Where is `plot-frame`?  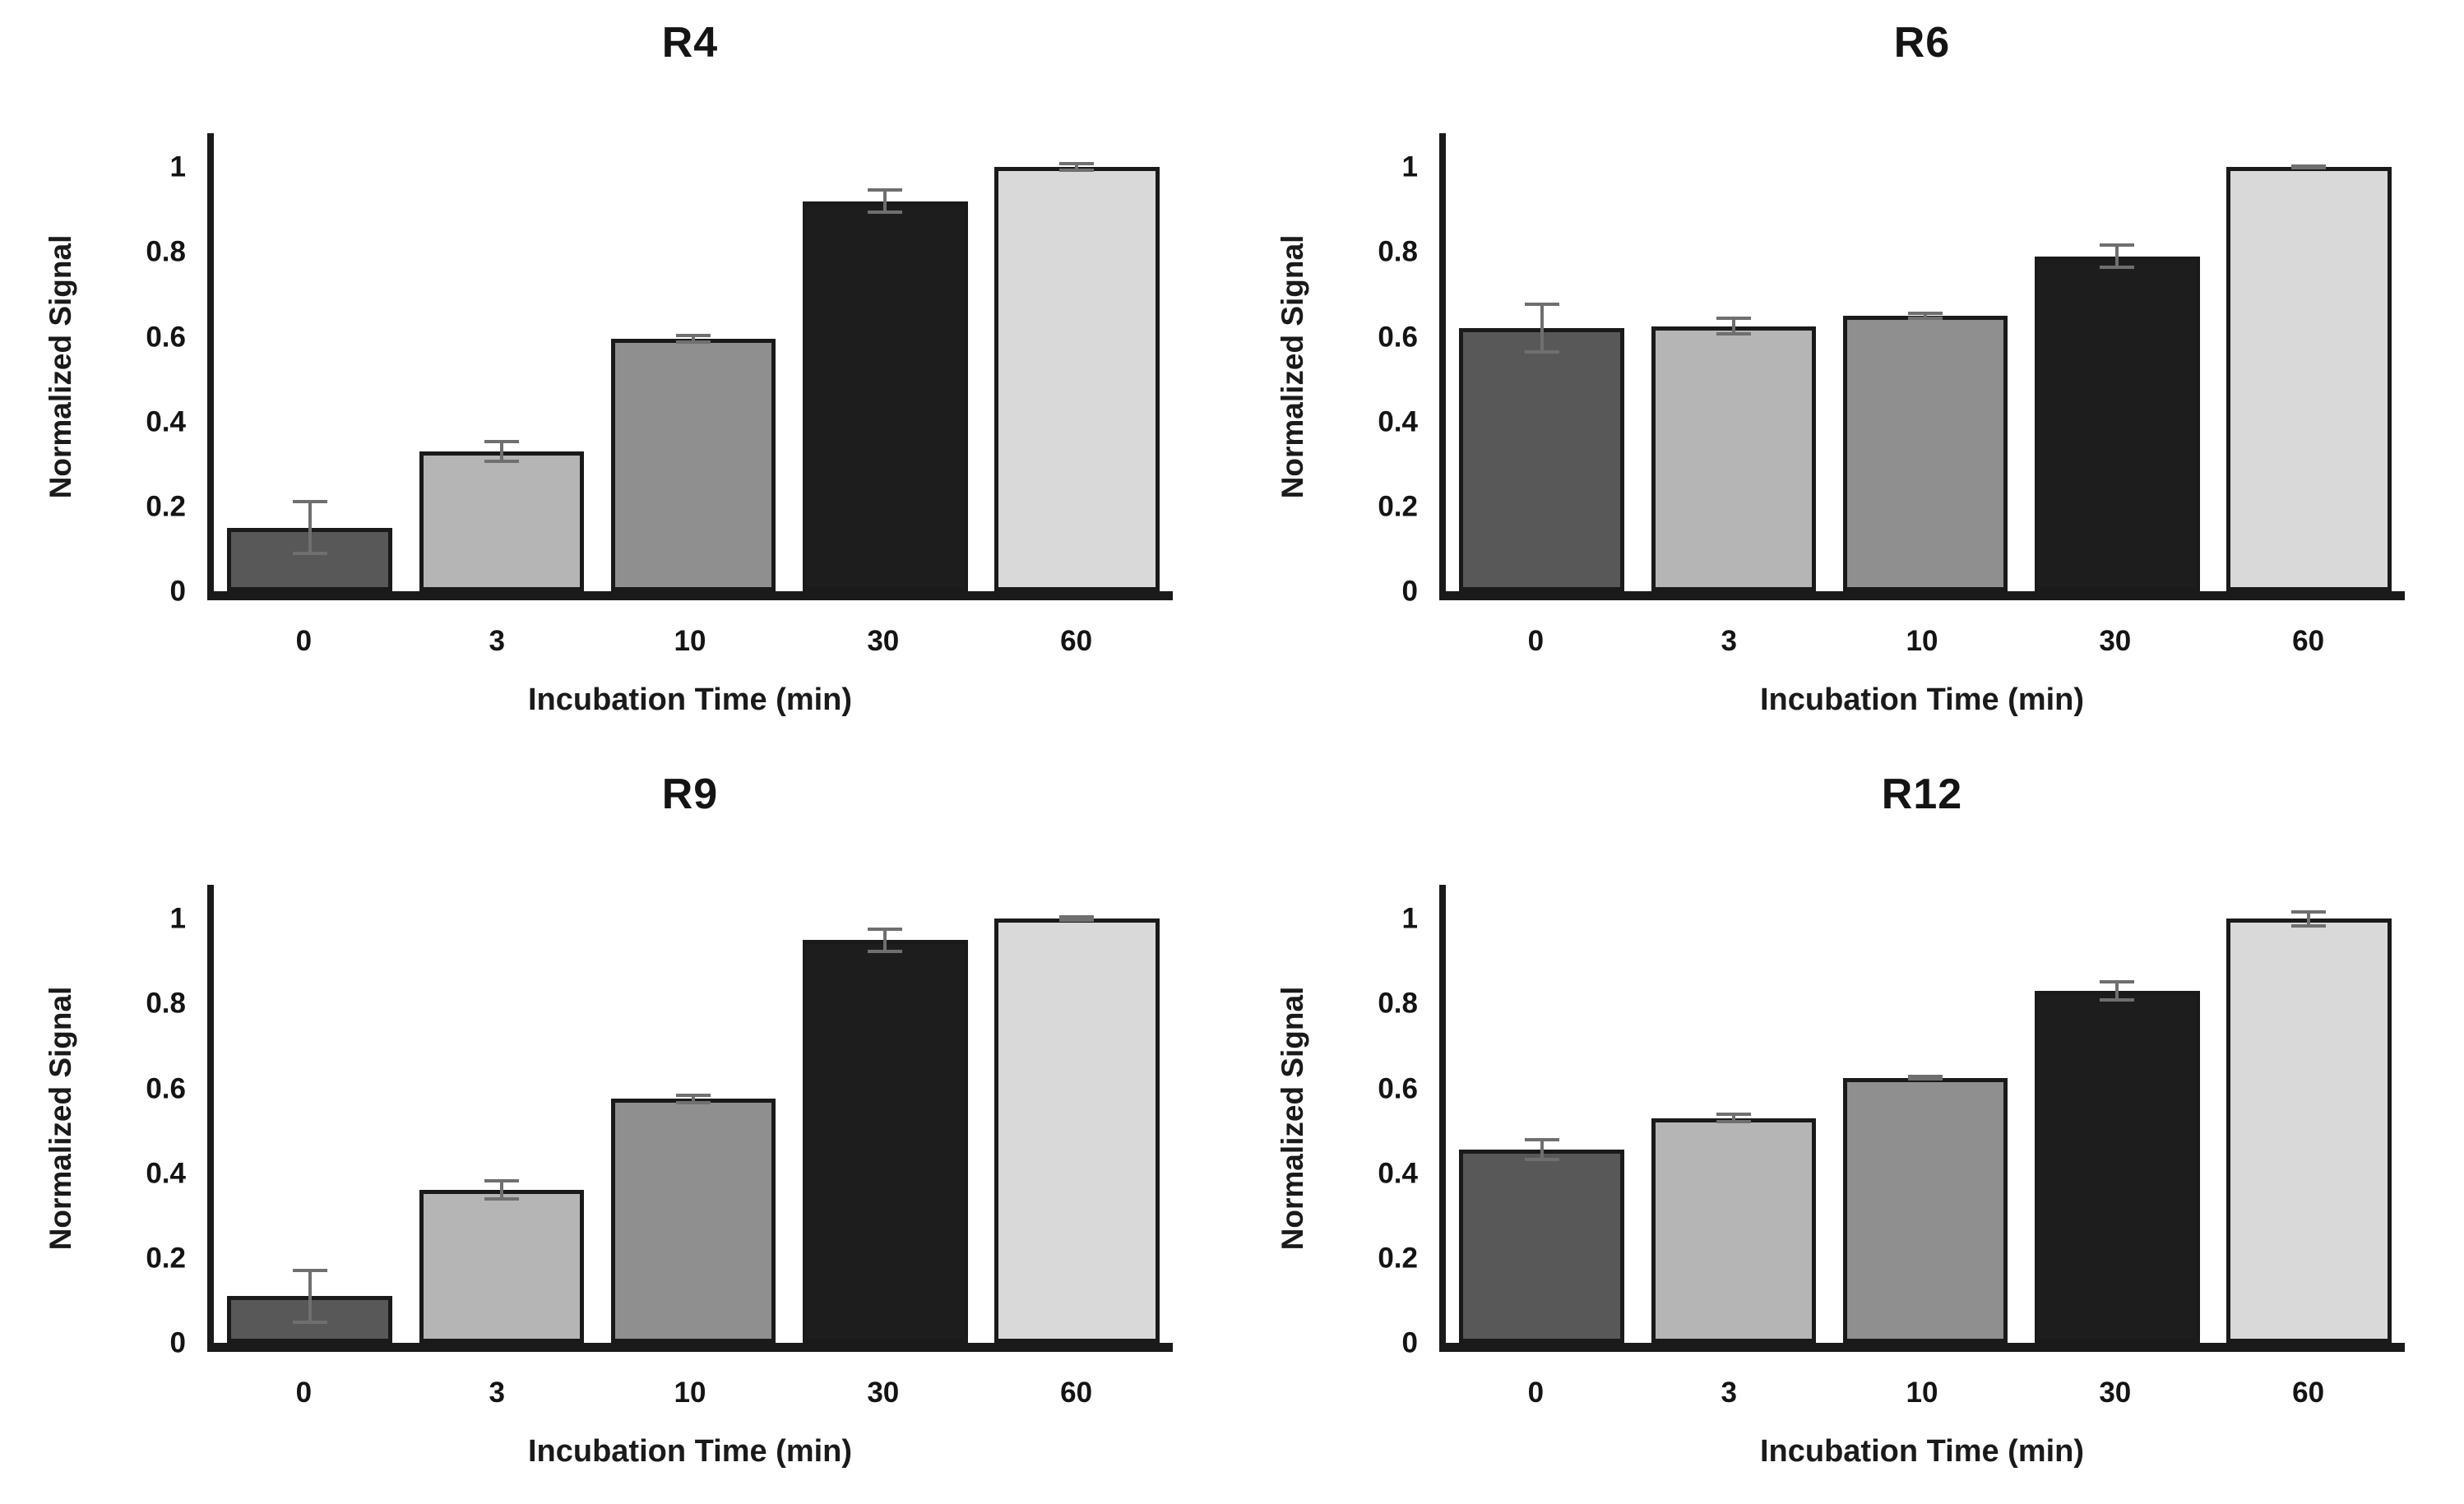 plot-frame is located at coordinates (1922, 1118).